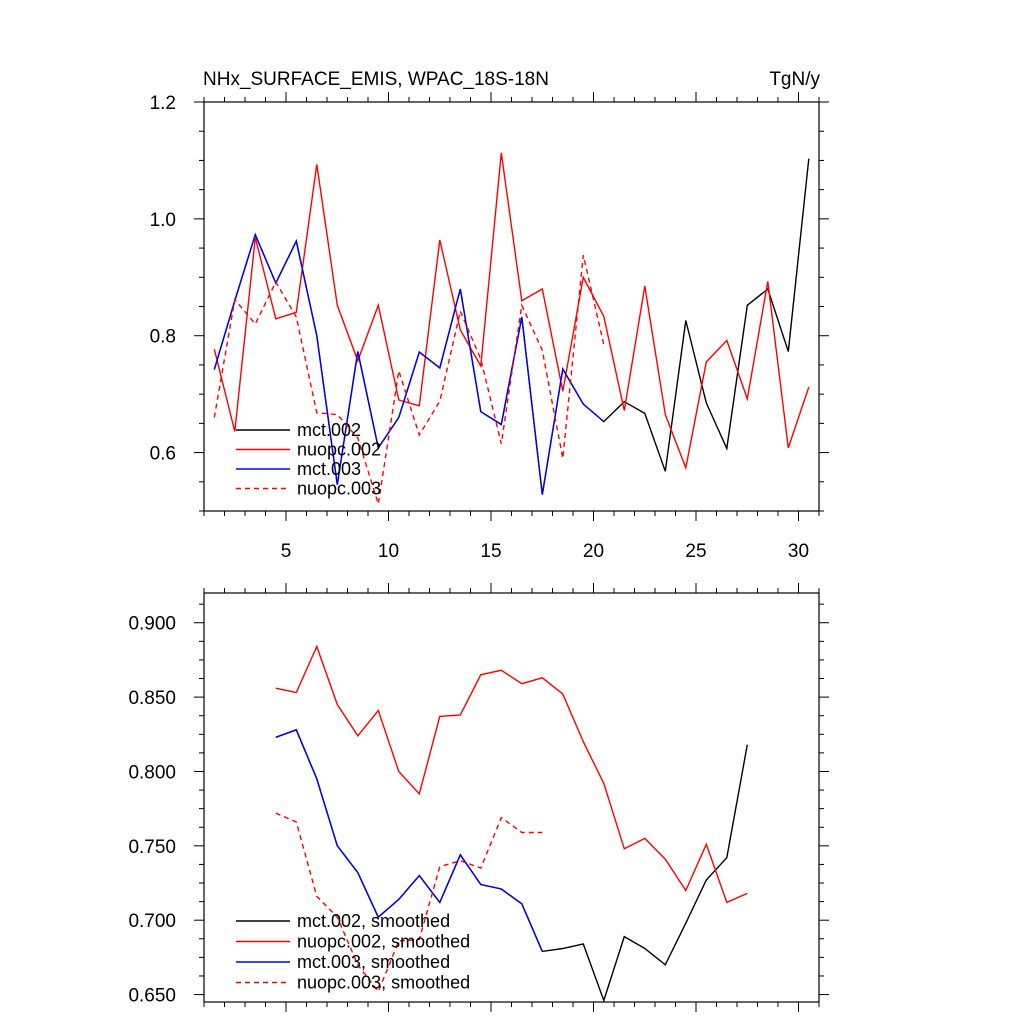 Image resolution: width=1024 pixels, height=1024 pixels. What do you see at coordinates (163, 220) in the screenshot?
I see `y-tick-label: 1.0` at bounding box center [163, 220].